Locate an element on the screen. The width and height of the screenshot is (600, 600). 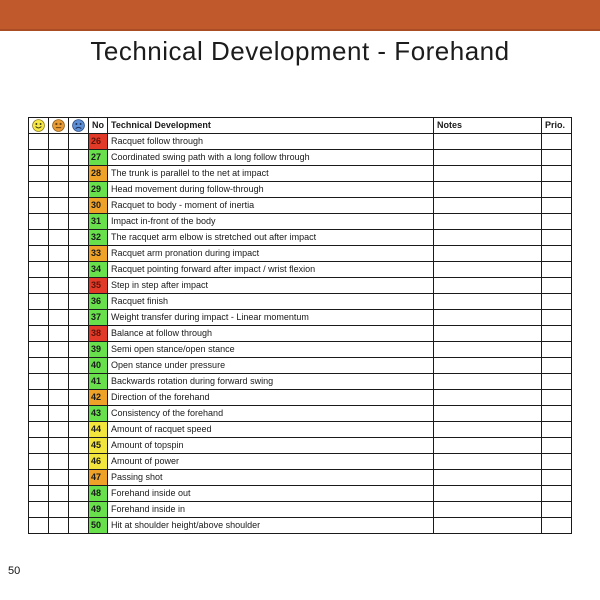
table-row: 46 Amount of power is located at coordinates (300, 461).